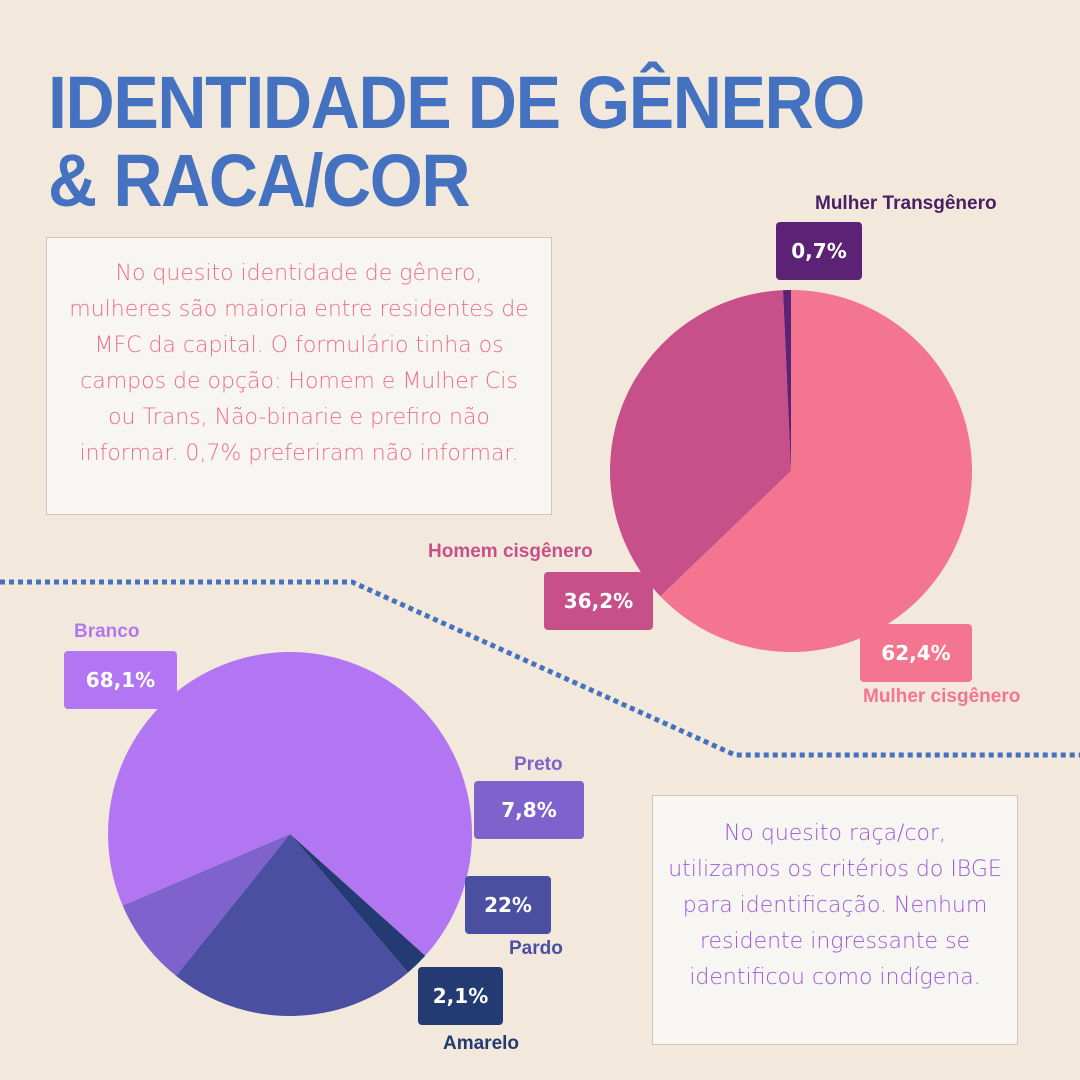 This screenshot has height=1080, width=1080. I want to click on pie-slice-homem-cisgenero, so click(700, 443).